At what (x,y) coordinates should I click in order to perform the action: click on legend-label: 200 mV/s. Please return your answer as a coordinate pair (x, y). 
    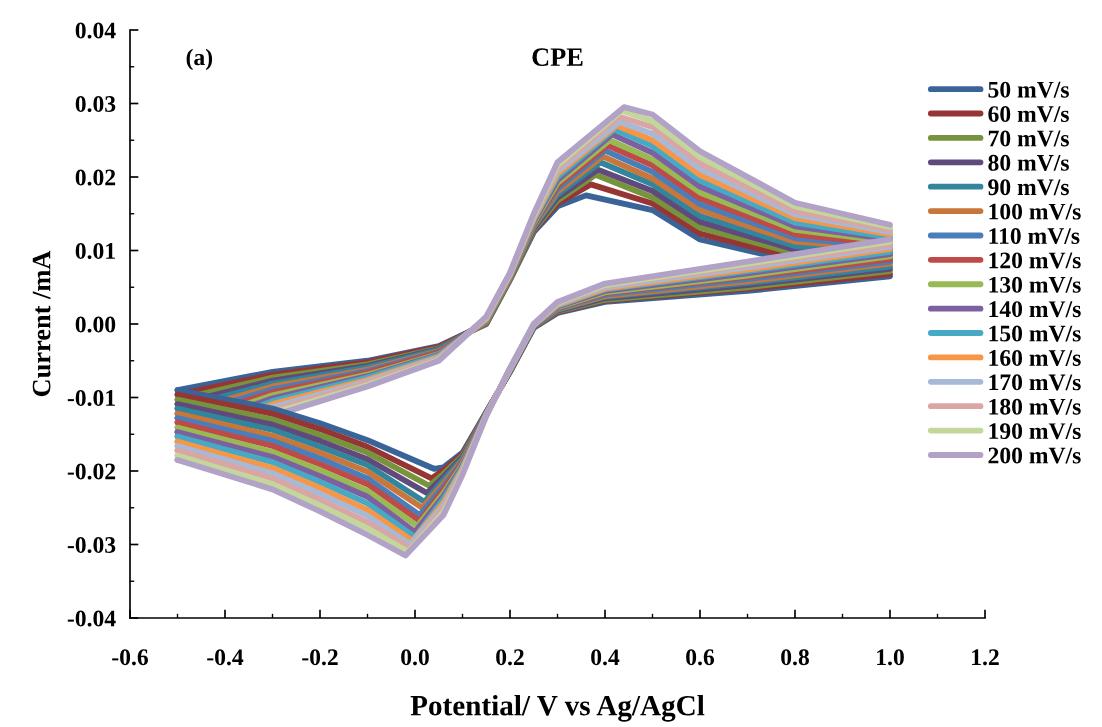
    Looking at the image, I should click on (1034, 455).